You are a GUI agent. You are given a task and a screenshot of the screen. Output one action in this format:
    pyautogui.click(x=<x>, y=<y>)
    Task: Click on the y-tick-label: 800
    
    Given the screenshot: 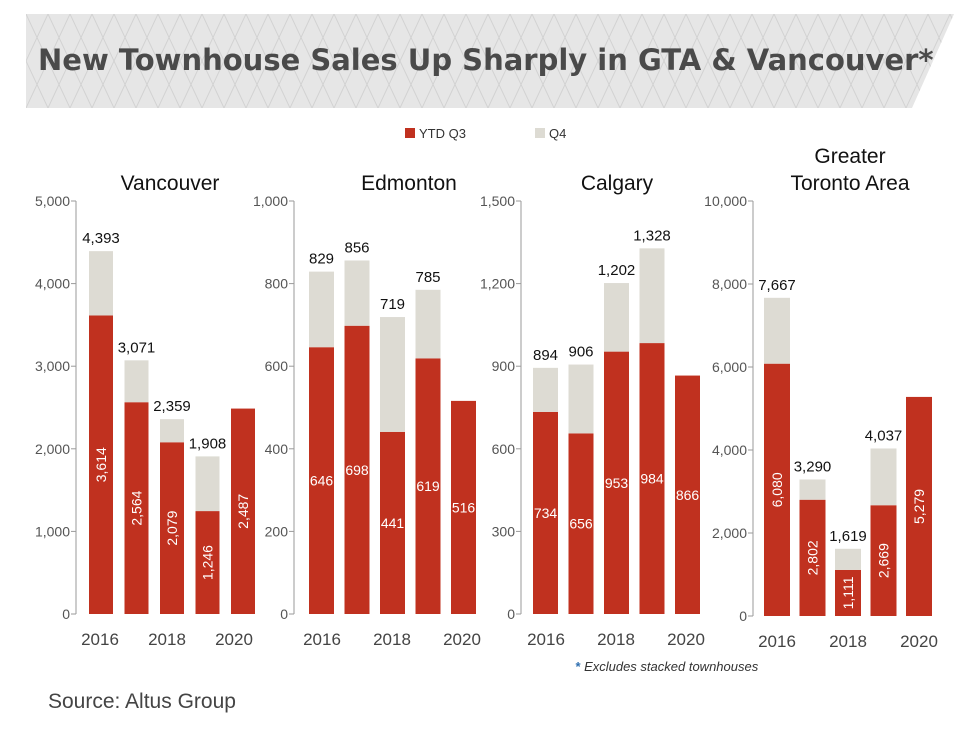 What is the action you would take?
    pyautogui.click(x=277, y=284)
    